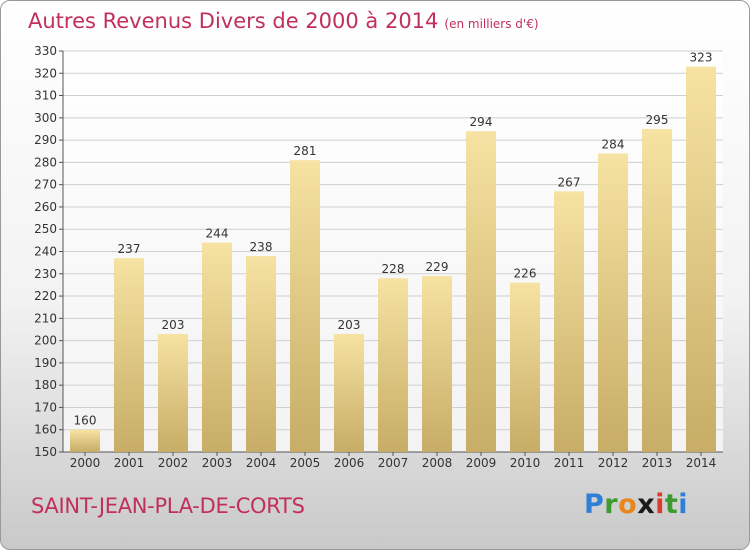 The width and height of the screenshot is (750, 550). What do you see at coordinates (173, 463) in the screenshot?
I see `x-tick-label: 2002` at bounding box center [173, 463].